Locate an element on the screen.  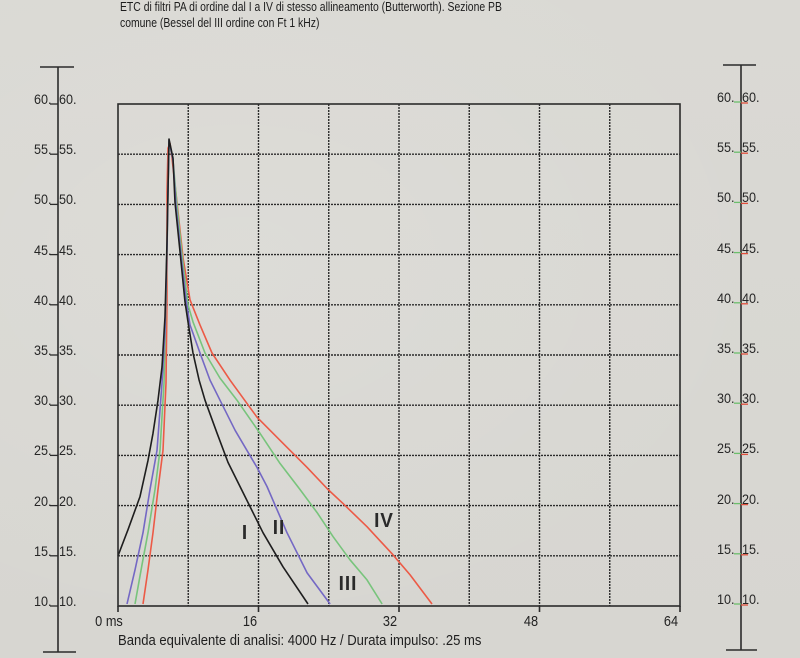
left-scale-label-outer: 30. is located at coordinates (42, 400).